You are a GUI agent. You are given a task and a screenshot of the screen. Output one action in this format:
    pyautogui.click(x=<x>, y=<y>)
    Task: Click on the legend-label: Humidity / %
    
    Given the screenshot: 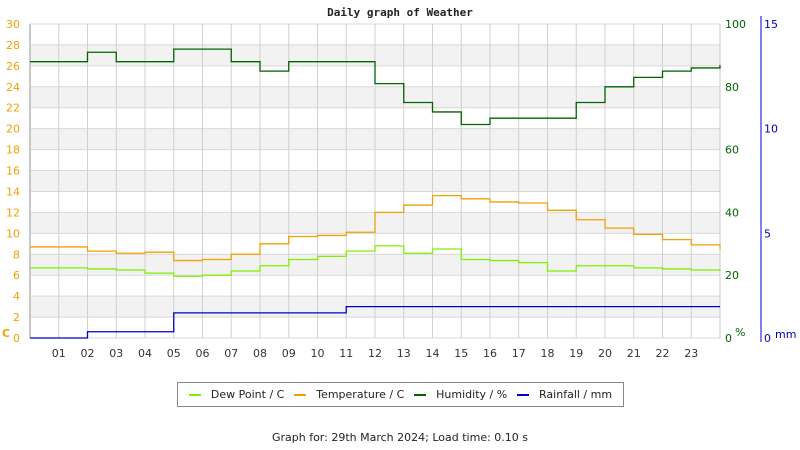 What is the action you would take?
    pyautogui.click(x=472, y=394)
    